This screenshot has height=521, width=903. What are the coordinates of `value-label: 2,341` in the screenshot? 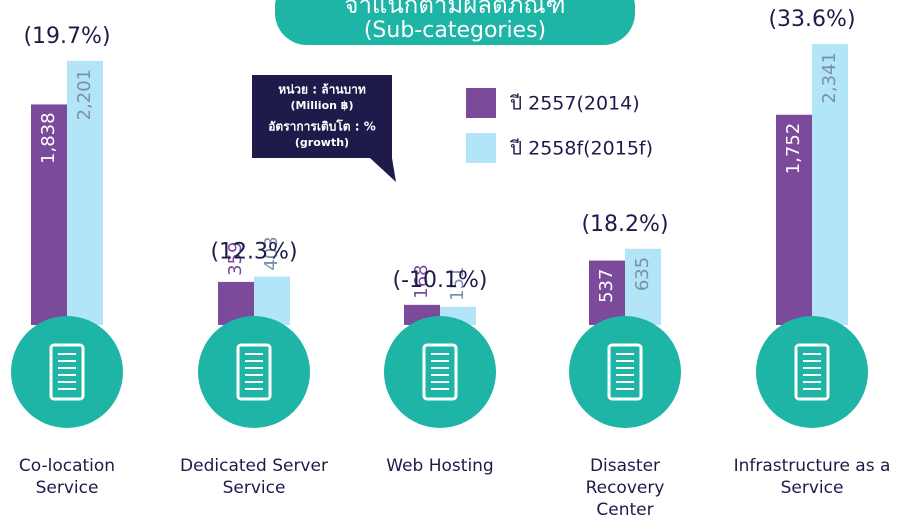 It's located at (829, 78).